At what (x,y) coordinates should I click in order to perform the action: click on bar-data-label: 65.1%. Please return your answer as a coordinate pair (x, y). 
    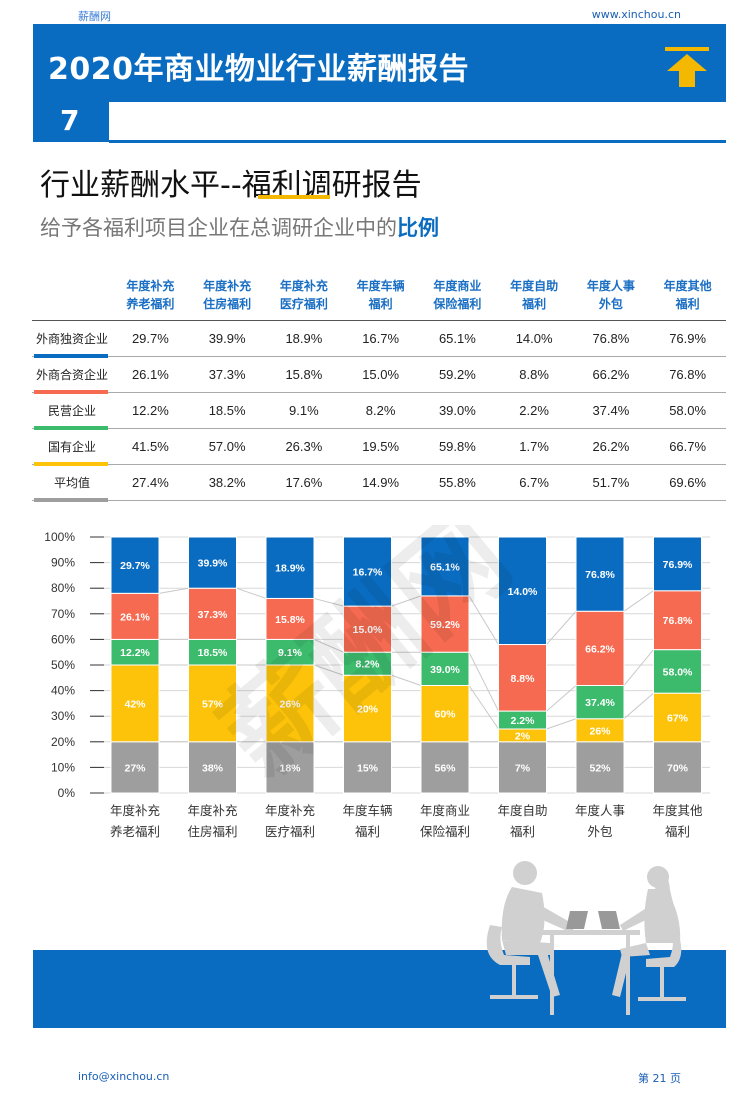
    Looking at the image, I should click on (445, 567).